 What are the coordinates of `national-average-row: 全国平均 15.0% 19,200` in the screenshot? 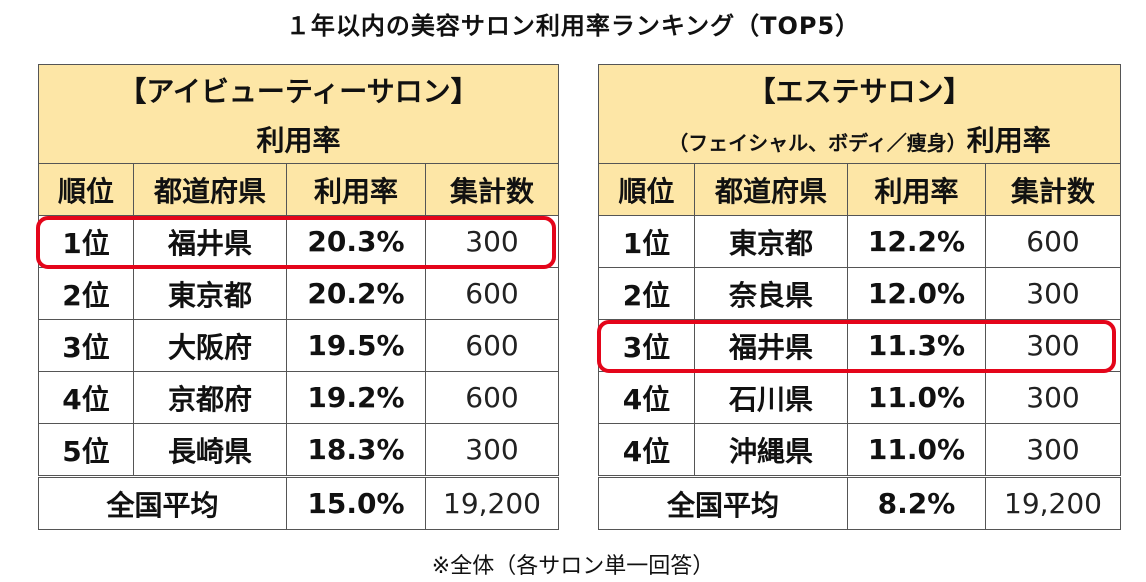 It's located at (298, 502).